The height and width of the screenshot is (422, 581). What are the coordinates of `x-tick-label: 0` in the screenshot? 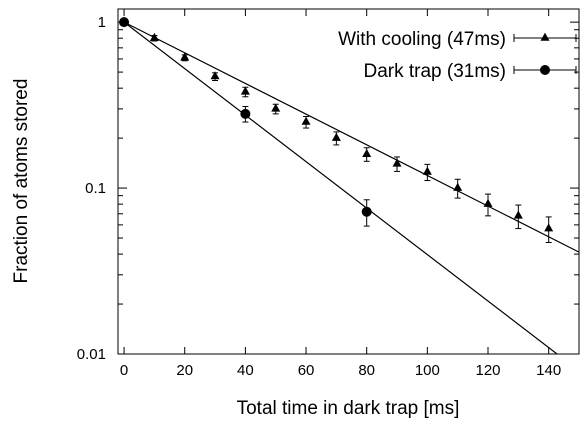 It's located at (124, 370).